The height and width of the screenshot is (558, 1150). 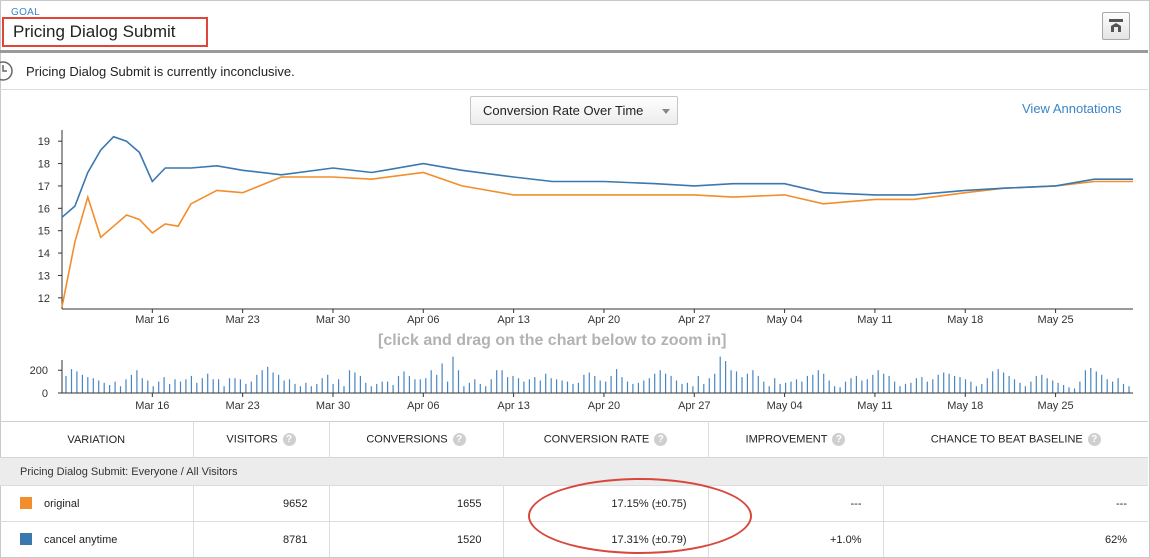 I want to click on conversions-cell: 1655, so click(x=416, y=503).